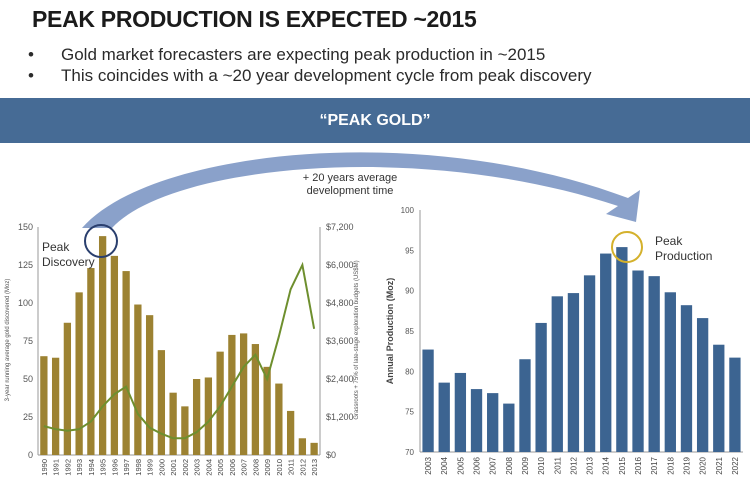 This screenshot has width=750, height=486. What do you see at coordinates (68, 262) in the screenshot?
I see `peak-discovery-label: Discovery` at bounding box center [68, 262].